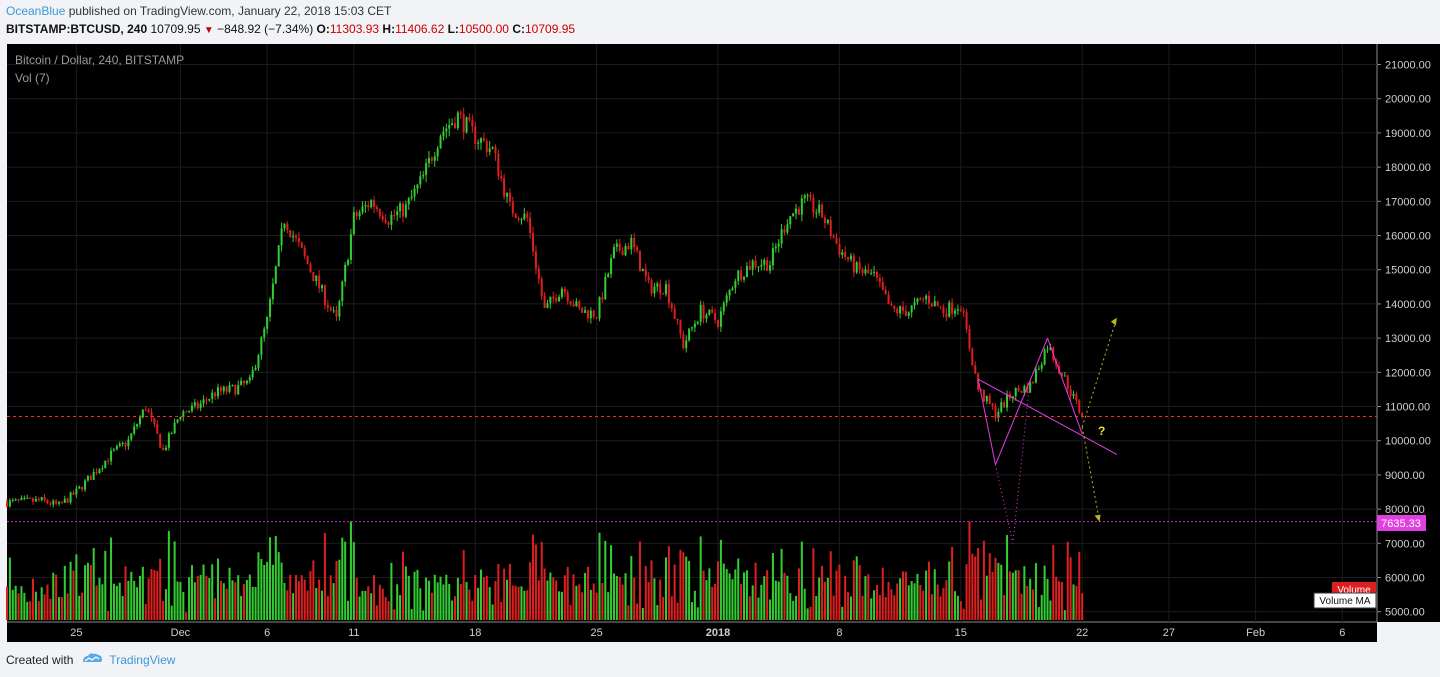  What do you see at coordinates (550, 29) in the screenshot?
I see `close-value: 10709.95` at bounding box center [550, 29].